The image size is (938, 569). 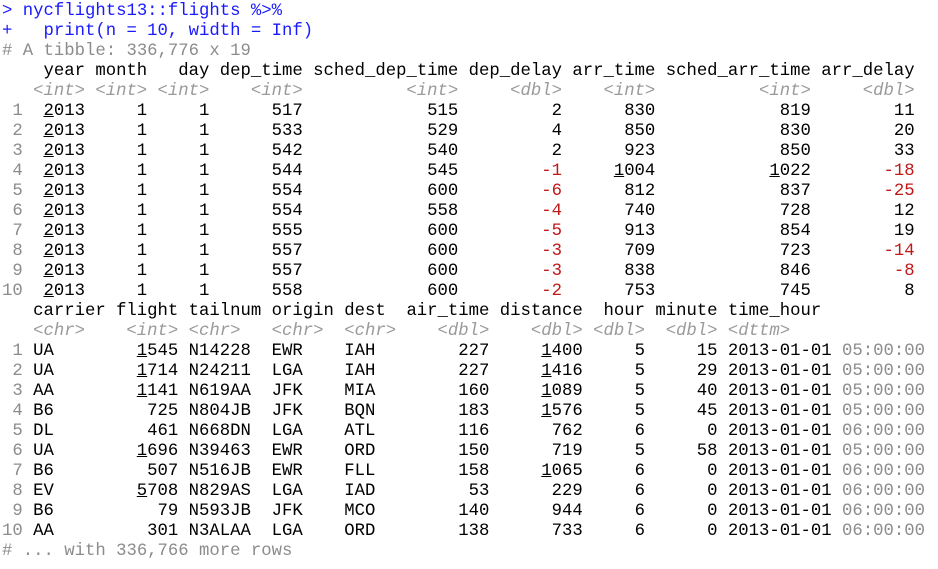 I want to click on table-cell: 1089, so click(x=562, y=391).